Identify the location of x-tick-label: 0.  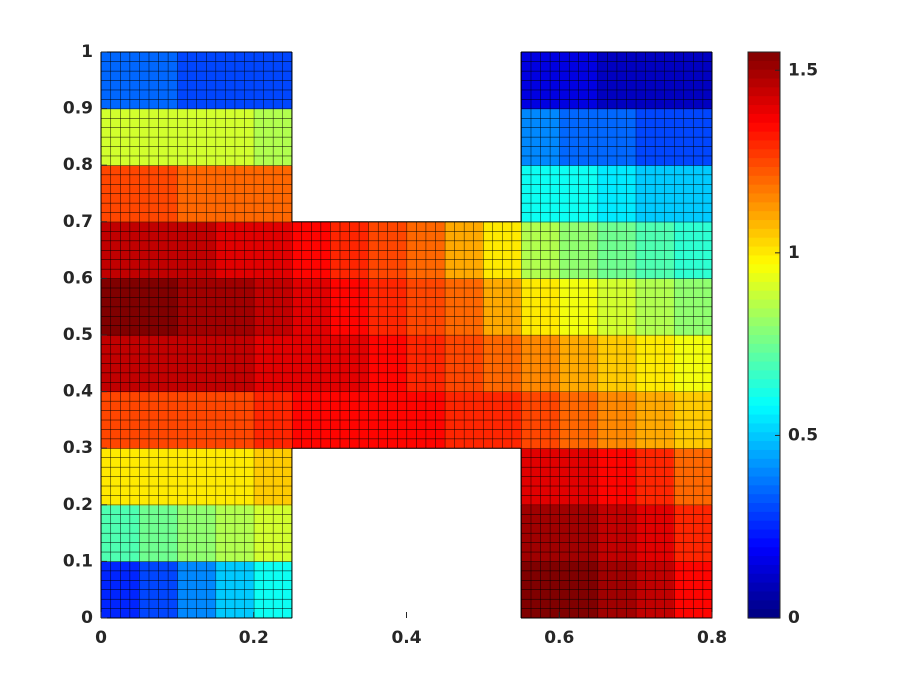
(101, 638).